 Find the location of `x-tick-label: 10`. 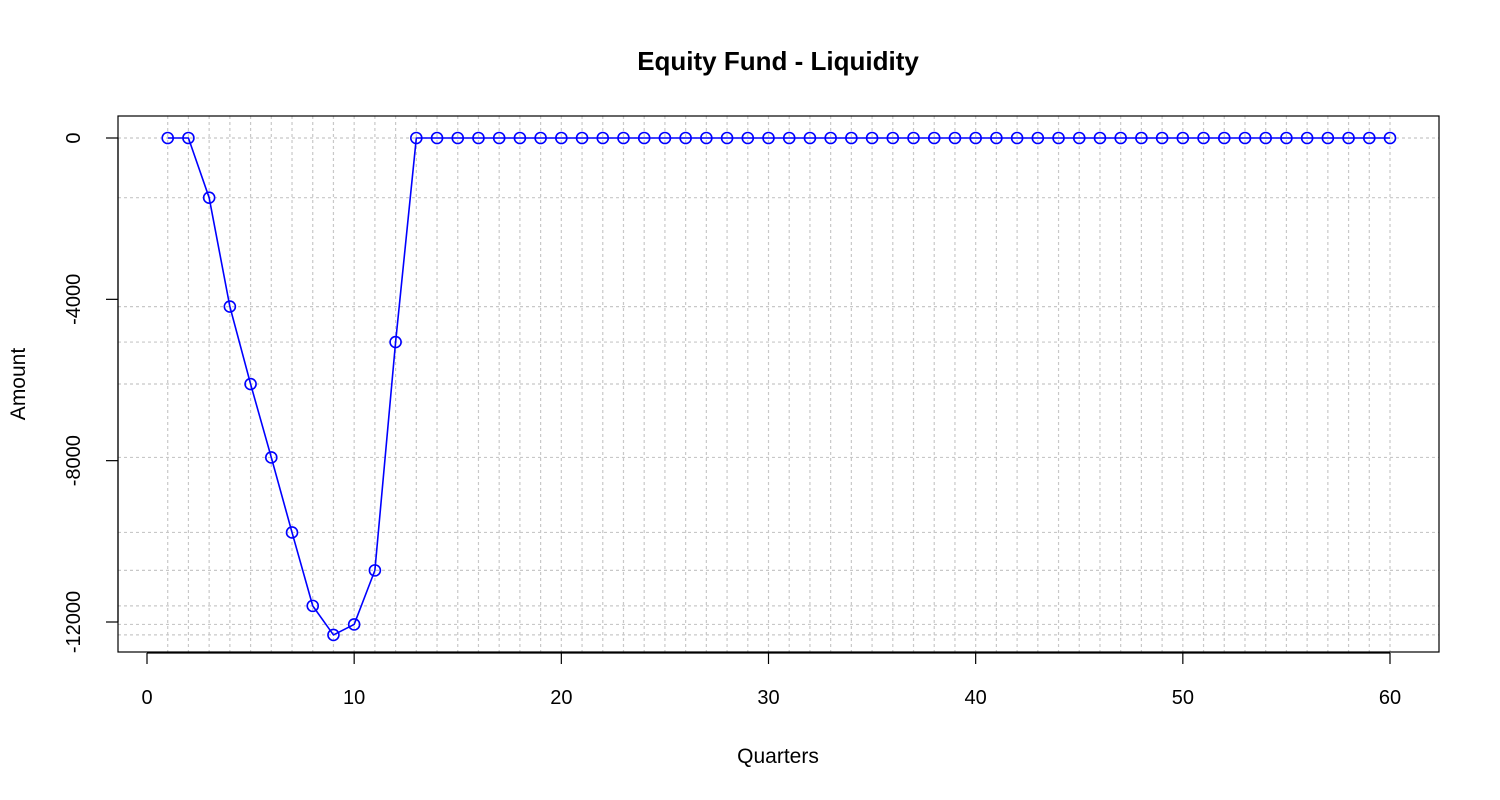

x-tick-label: 10 is located at coordinates (354, 698).